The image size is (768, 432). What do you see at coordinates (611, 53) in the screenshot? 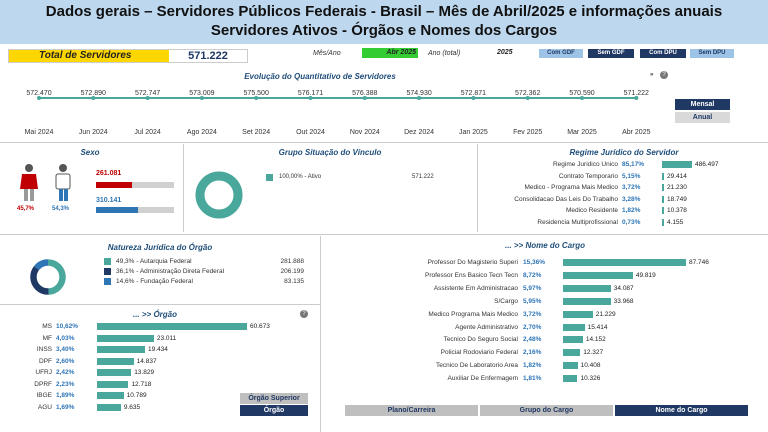
I see `sem-gdf-button: Sem GDF` at bounding box center [611, 53].